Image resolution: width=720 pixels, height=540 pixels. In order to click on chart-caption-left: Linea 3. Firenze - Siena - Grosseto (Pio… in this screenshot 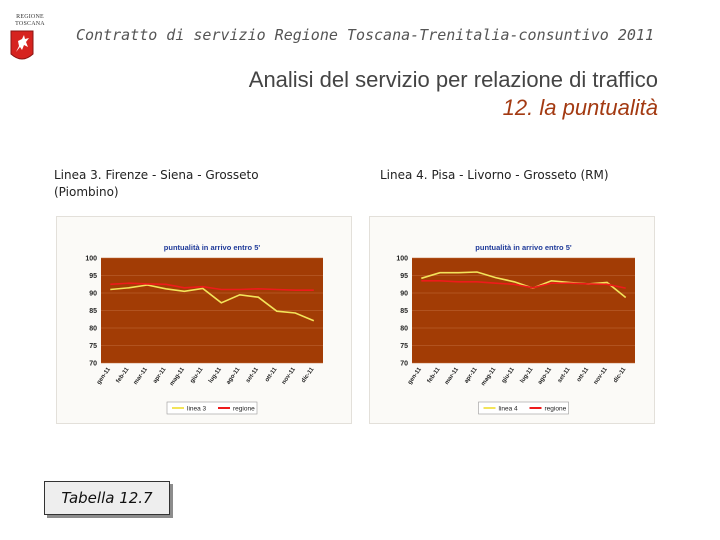, I will do `click(156, 183)`.